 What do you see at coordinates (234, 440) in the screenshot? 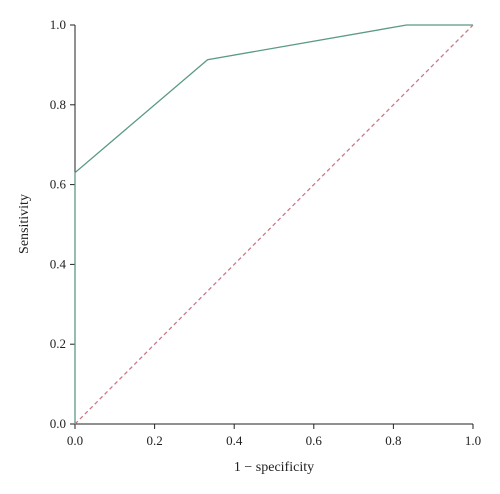
I see `x-tick-label: 0.4` at bounding box center [234, 440].